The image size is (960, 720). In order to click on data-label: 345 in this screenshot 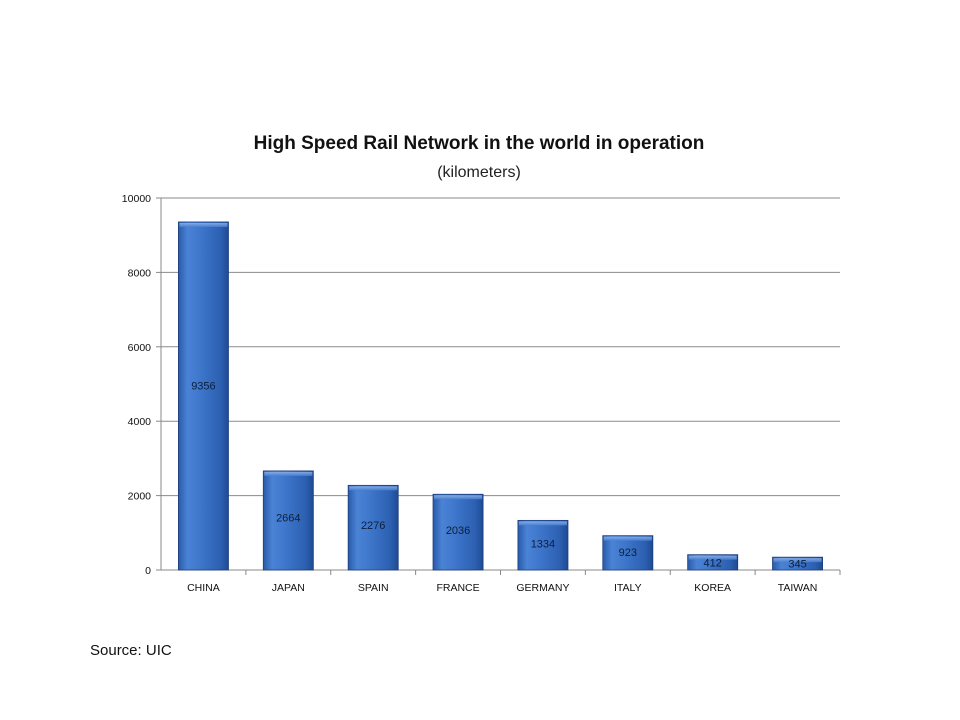, I will do `click(797, 565)`.